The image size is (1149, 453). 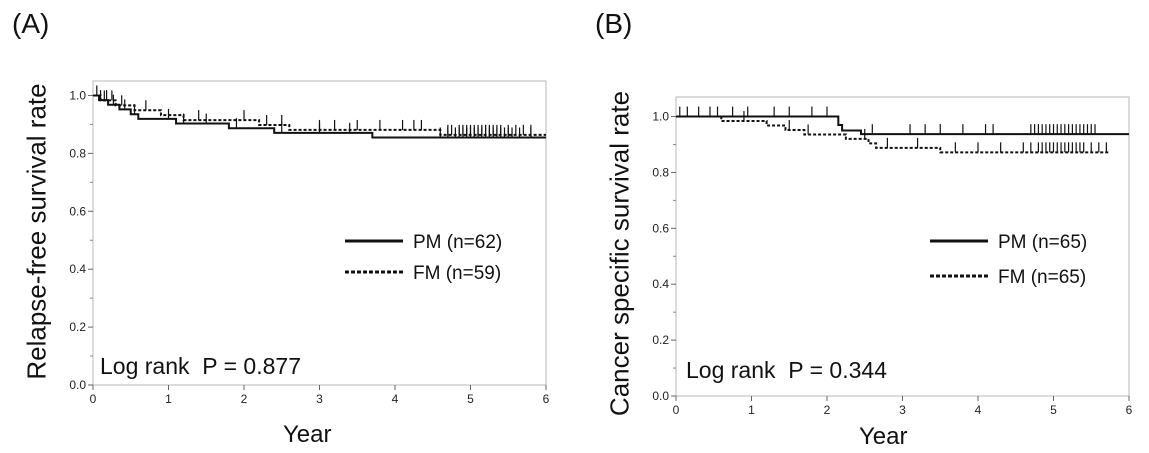 What do you see at coordinates (660, 340) in the screenshot?
I see `y-tick-label-b: 0.2` at bounding box center [660, 340].